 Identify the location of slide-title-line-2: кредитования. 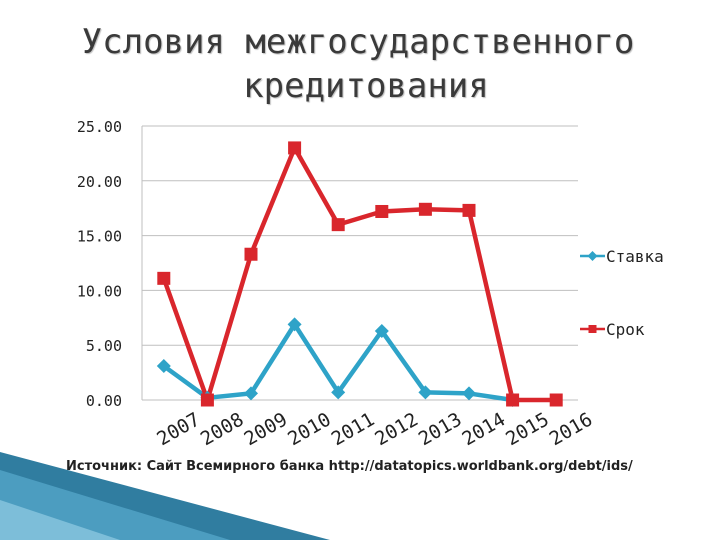
(366, 86).